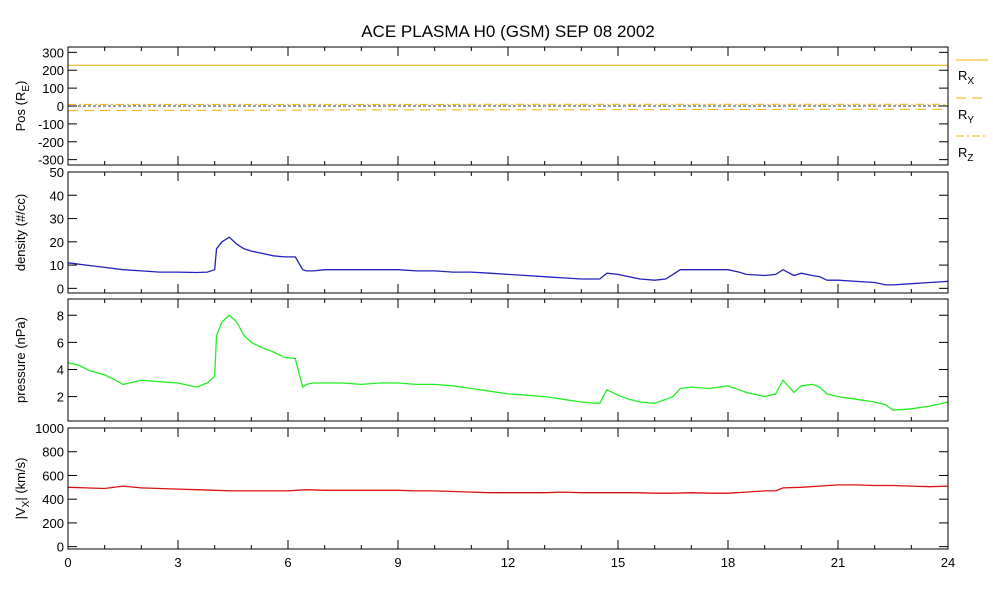 The height and width of the screenshot is (600, 993). Describe the element at coordinates (57, 172) in the screenshot. I see `ytick-label-density: 50` at that location.